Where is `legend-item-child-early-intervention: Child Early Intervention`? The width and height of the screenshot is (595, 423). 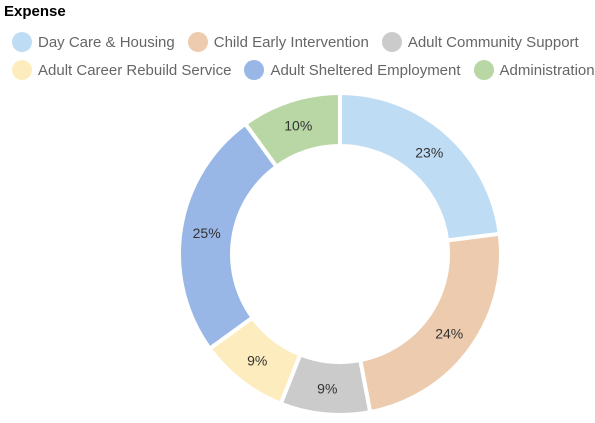
legend-item-child-early-intervention: Child Early Intervention is located at coordinates (278, 42).